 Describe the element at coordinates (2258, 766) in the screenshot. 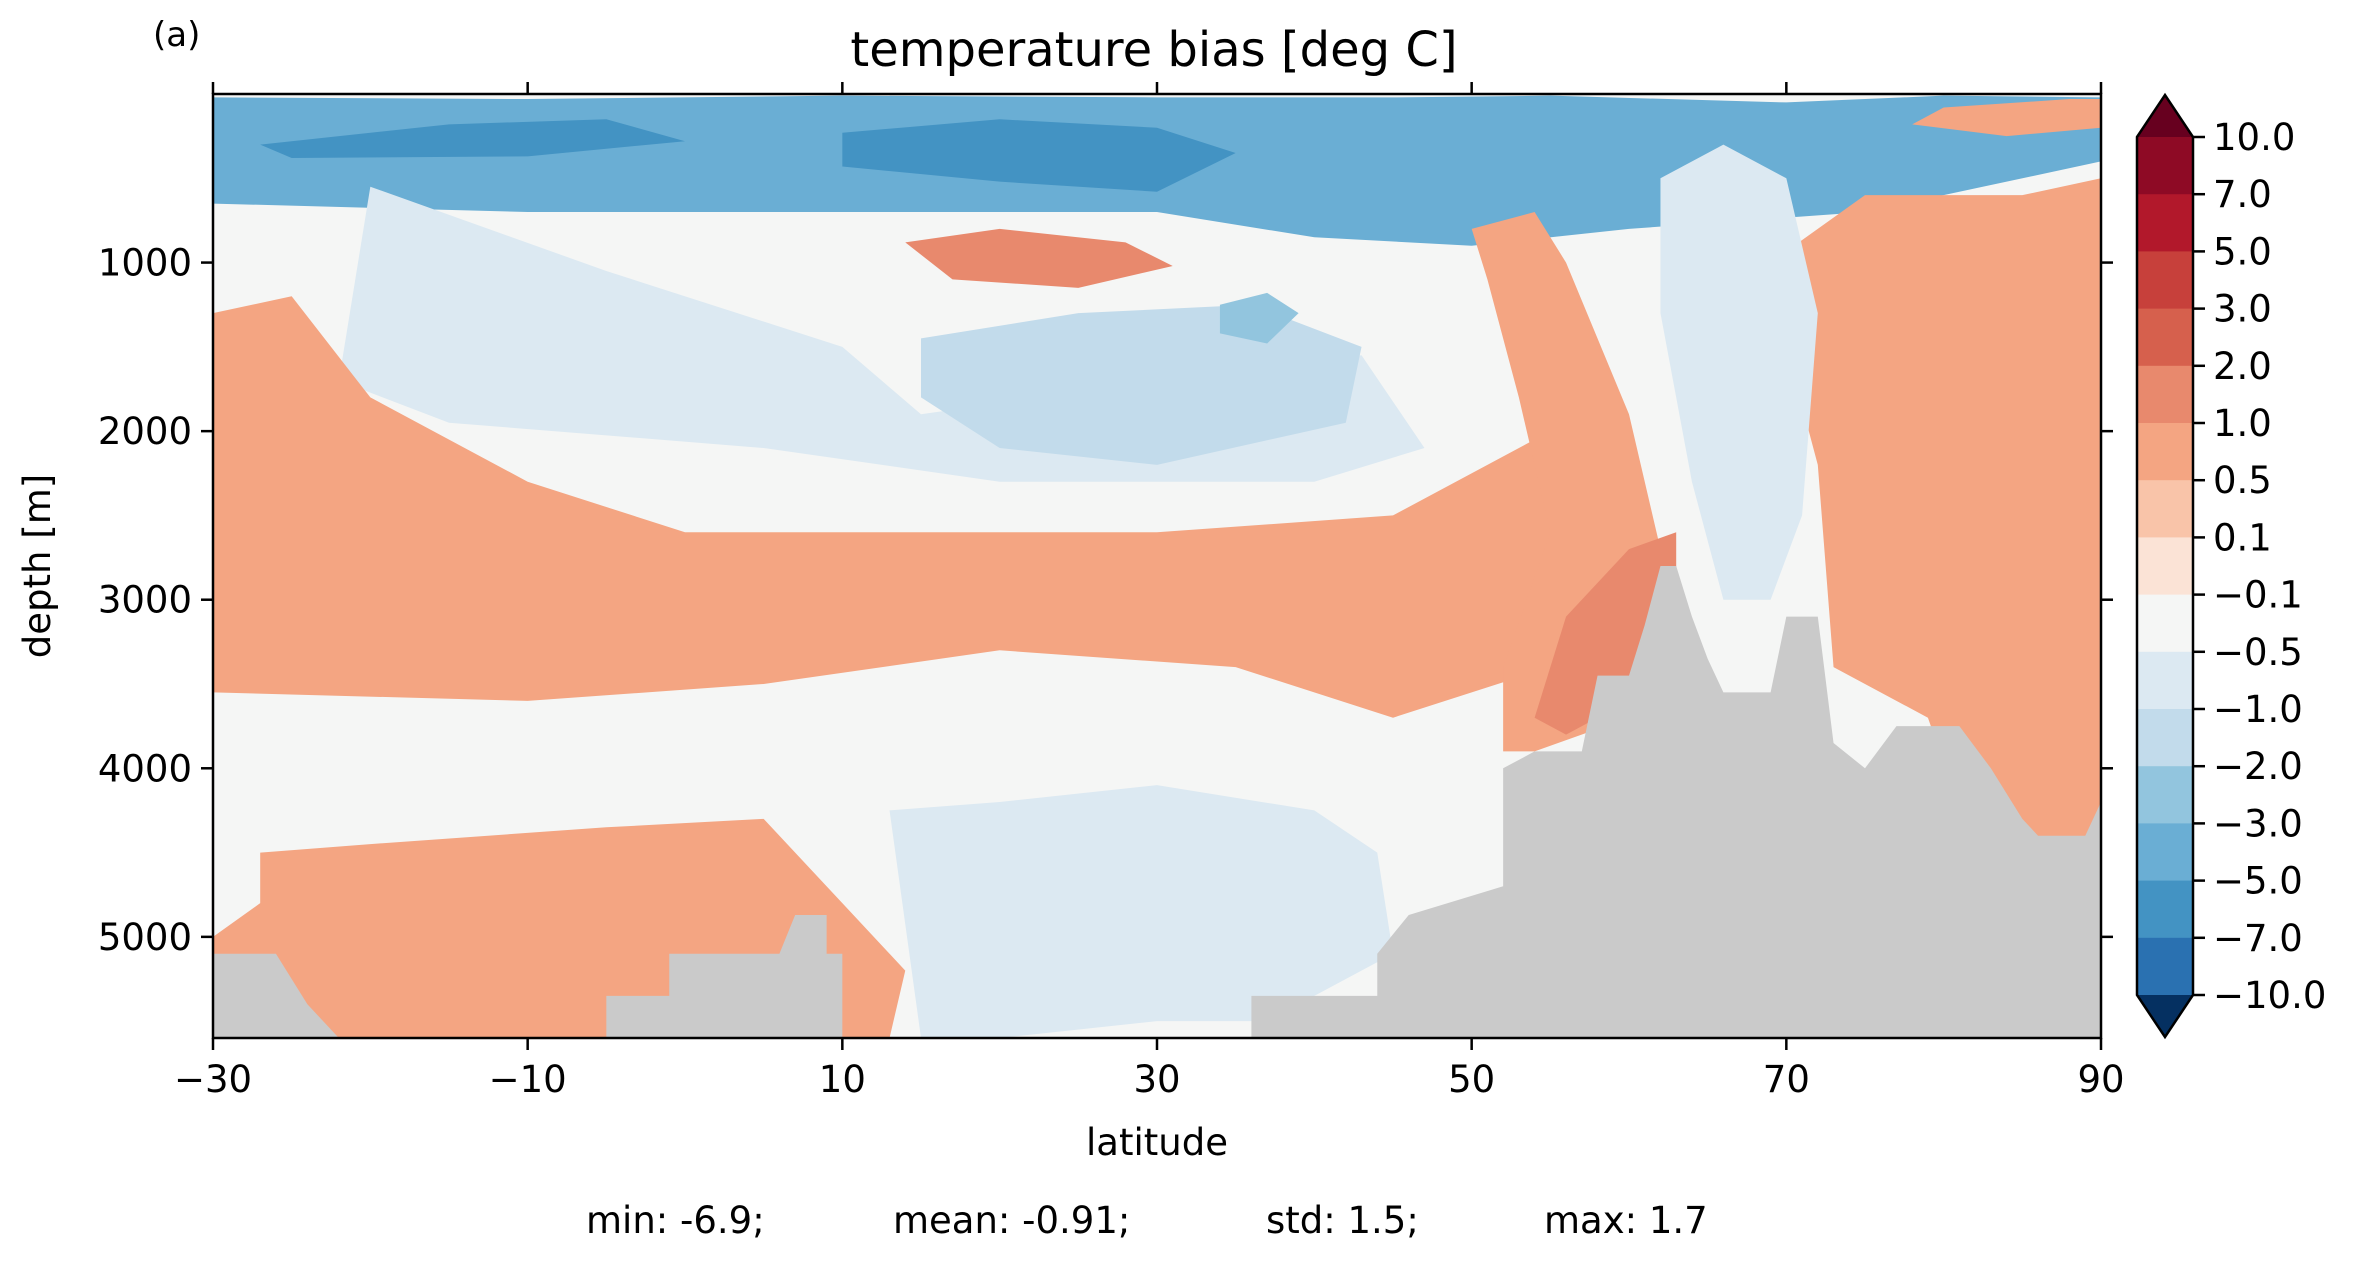

I see `colorbar-tick-label: −2.0` at that location.